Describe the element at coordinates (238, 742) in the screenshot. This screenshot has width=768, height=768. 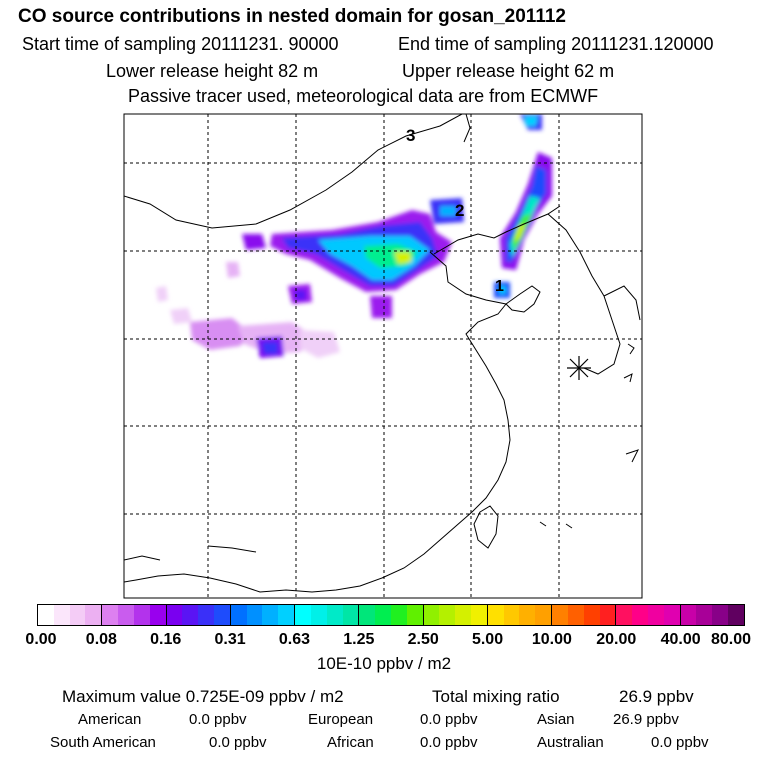
I see `region-south-american-value: 0.0 ppbv` at that location.